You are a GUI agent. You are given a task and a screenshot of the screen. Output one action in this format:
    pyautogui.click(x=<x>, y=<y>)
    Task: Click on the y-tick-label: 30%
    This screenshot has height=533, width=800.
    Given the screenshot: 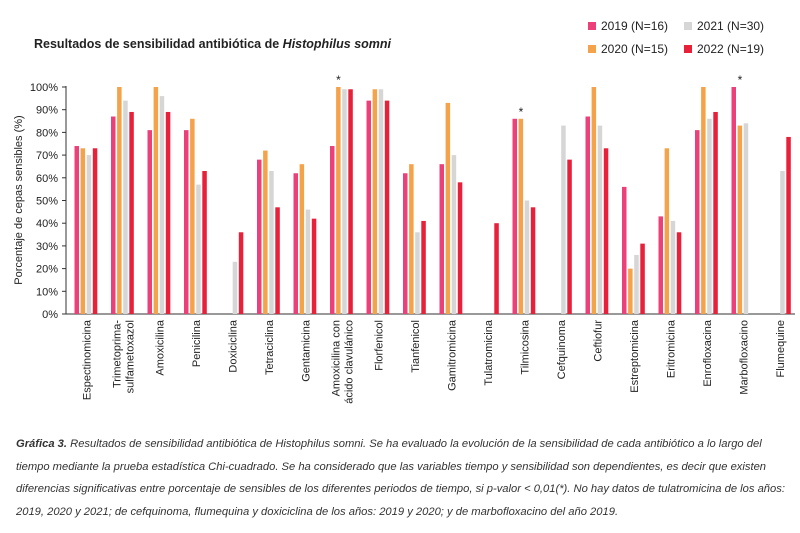 What is the action you would take?
    pyautogui.click(x=47, y=247)
    